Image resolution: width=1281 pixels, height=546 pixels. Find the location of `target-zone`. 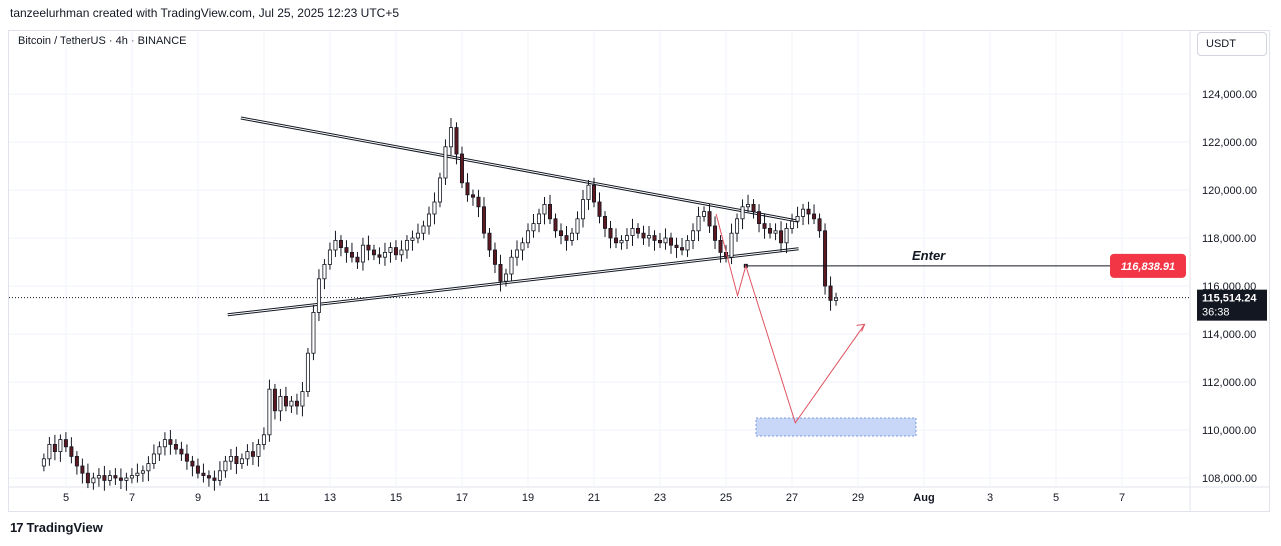

target-zone is located at coordinates (836, 427).